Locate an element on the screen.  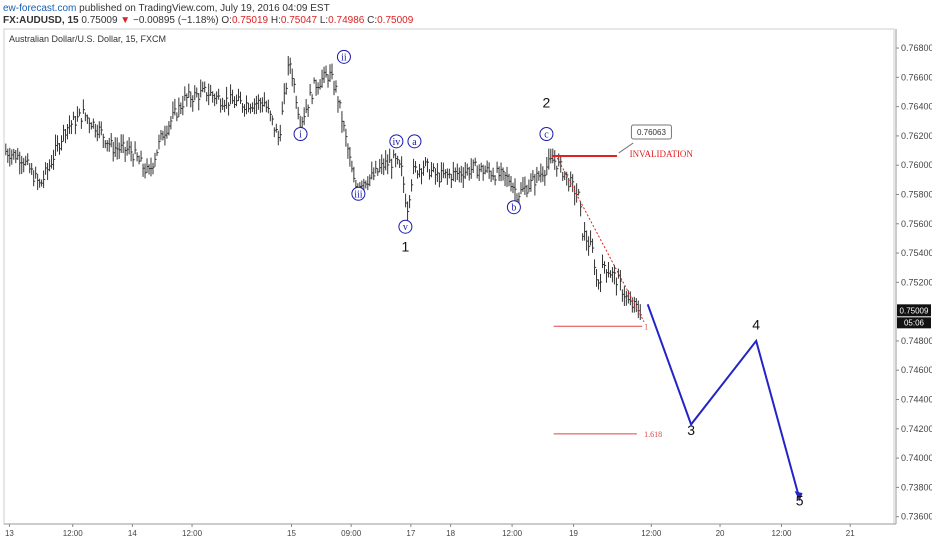
current-price-tag is located at coordinates (914, 310).